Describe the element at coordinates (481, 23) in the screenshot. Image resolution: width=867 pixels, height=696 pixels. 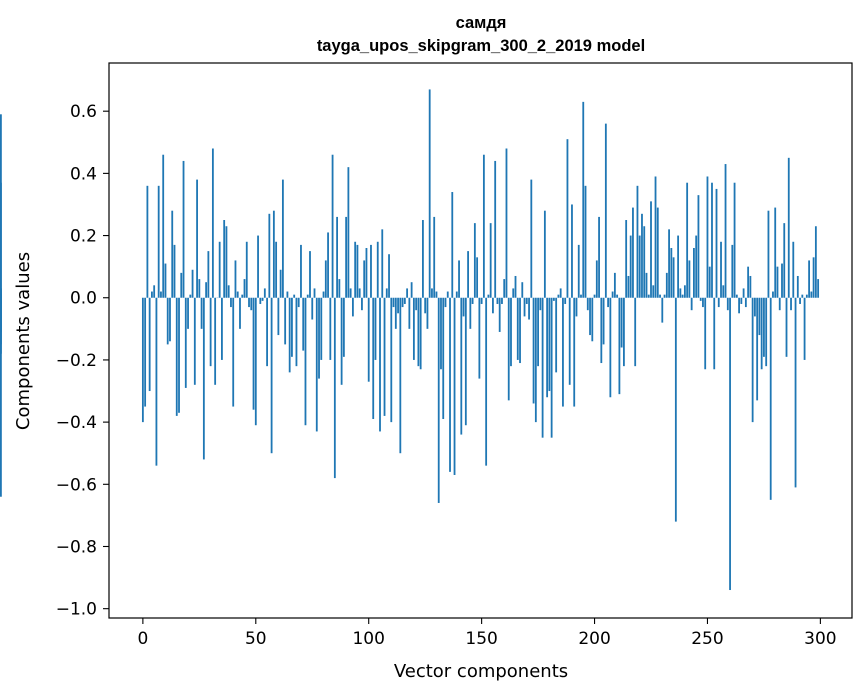
I see `chart-title: самдя` at that location.